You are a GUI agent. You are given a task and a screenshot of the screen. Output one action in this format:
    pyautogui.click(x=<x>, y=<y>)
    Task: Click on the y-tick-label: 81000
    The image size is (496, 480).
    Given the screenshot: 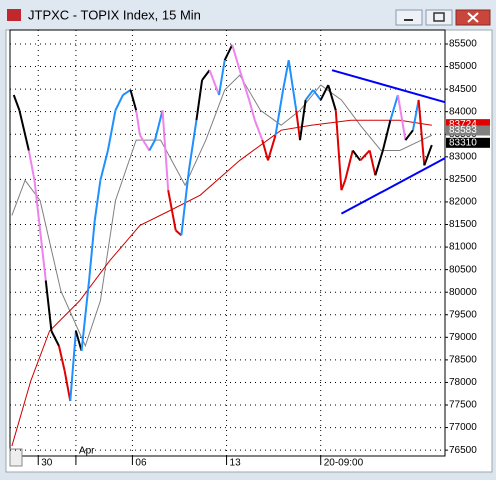 What is the action you would take?
    pyautogui.click(x=463, y=247)
    